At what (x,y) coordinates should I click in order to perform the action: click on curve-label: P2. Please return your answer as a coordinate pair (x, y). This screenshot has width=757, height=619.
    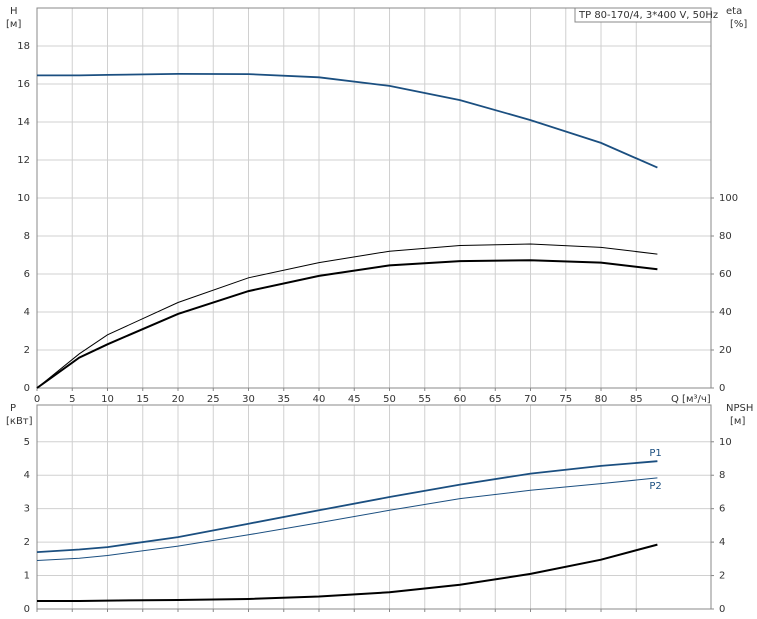
    Looking at the image, I should click on (655, 486).